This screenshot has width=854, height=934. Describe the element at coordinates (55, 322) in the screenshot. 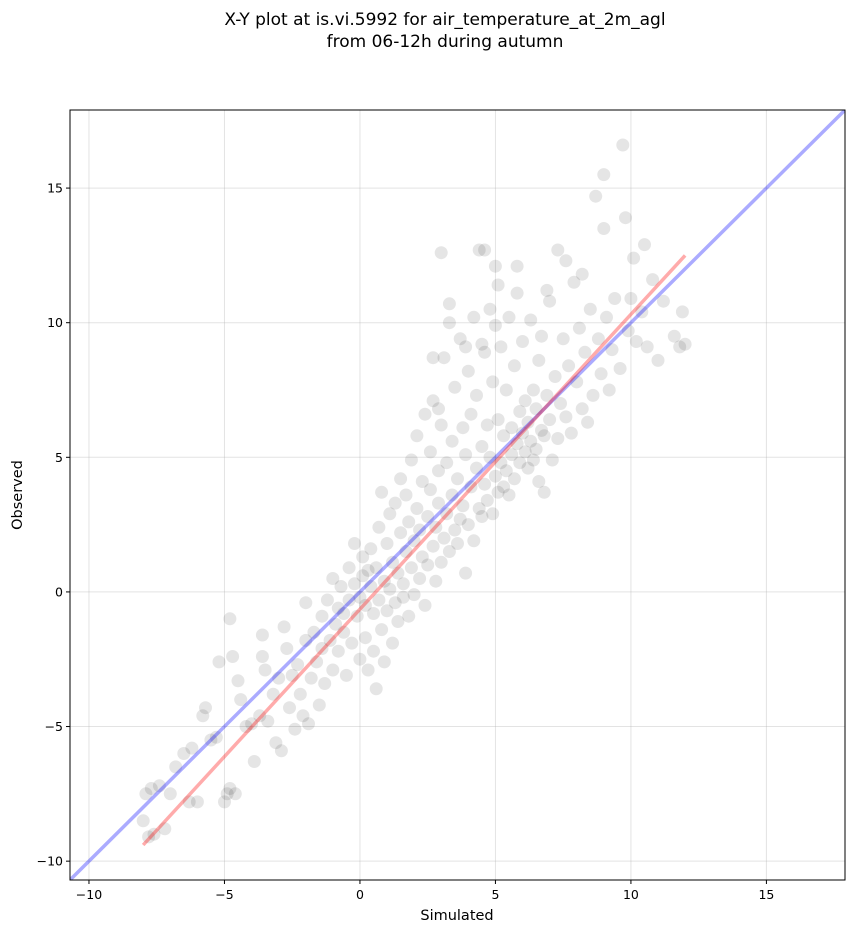

I see `y-tick-label: 10` at that location.